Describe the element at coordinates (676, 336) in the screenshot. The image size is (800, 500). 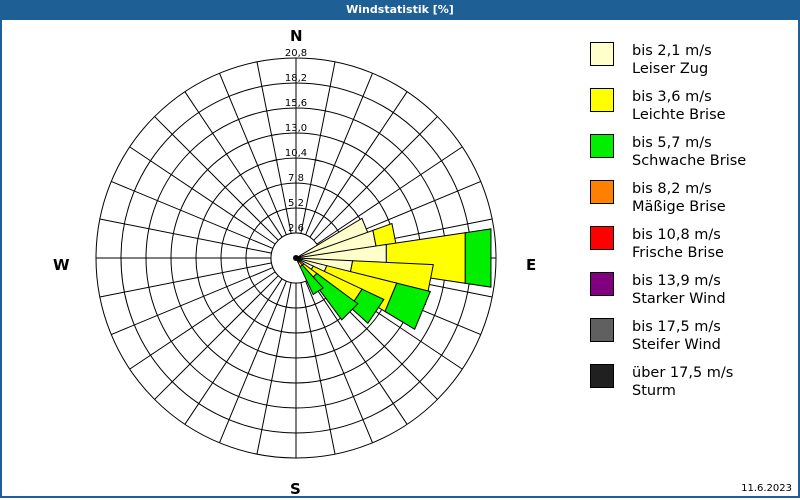
I see `legend-label: bis 17,5 m/s Steifer Wind` at that location.